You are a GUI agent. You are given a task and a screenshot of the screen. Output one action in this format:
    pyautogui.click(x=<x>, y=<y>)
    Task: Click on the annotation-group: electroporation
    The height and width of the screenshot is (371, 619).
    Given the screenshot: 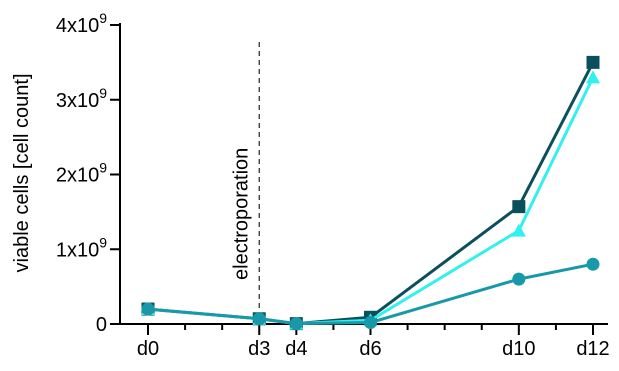 What is the action you would take?
    pyautogui.click(x=245, y=181)
    